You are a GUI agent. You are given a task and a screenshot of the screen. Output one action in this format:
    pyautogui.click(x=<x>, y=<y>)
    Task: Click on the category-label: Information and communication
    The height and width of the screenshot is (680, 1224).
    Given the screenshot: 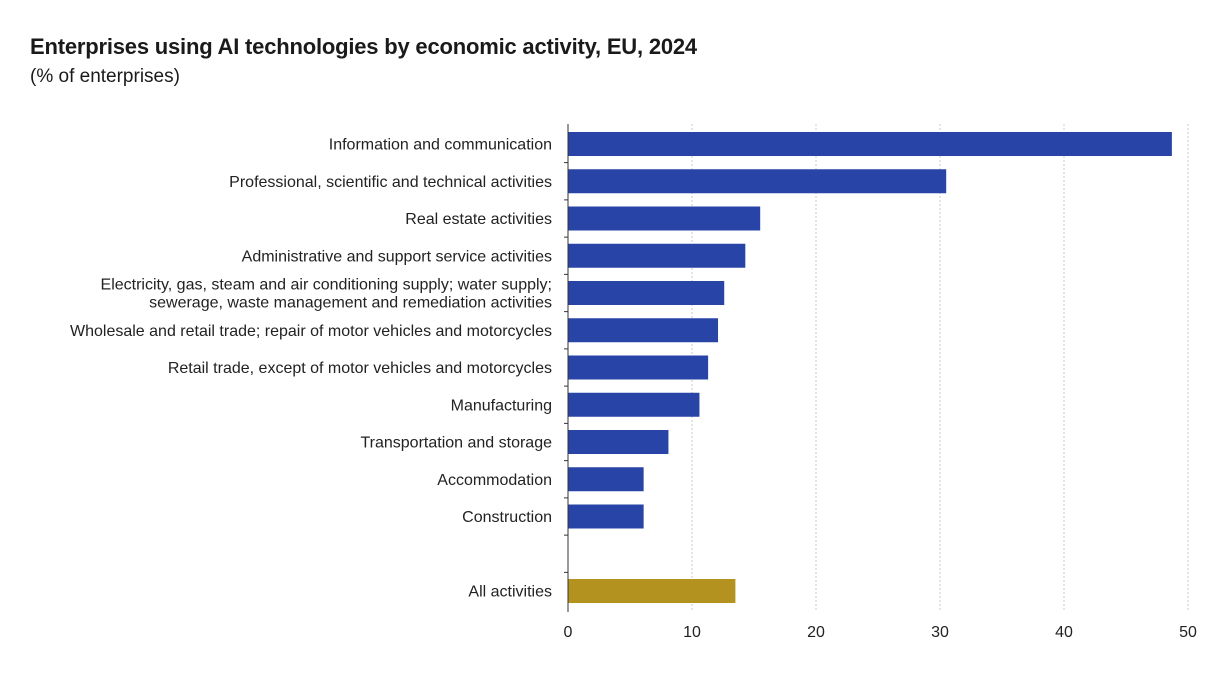 What is the action you would take?
    pyautogui.click(x=440, y=145)
    